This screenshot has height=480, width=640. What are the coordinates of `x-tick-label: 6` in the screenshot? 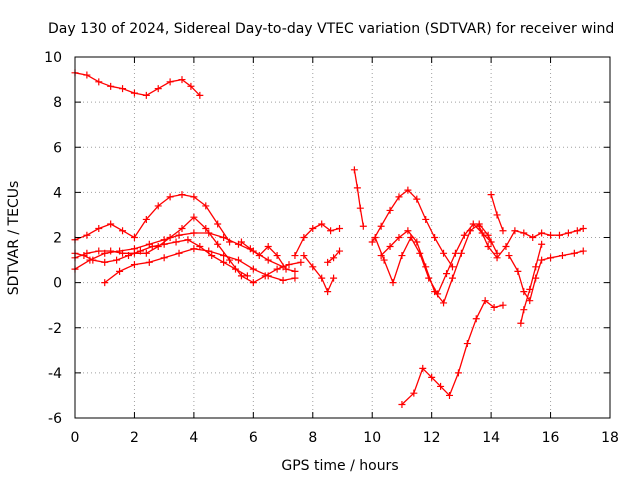 It's located at (253, 438).